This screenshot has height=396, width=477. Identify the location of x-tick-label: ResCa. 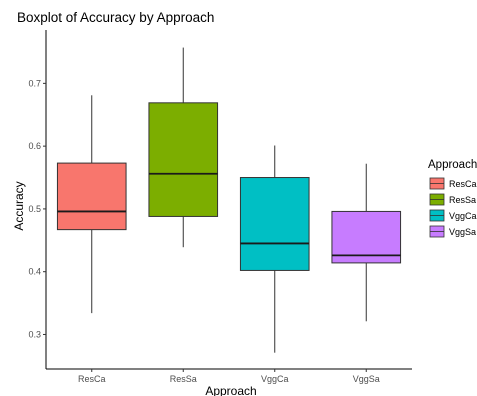
(92, 379).